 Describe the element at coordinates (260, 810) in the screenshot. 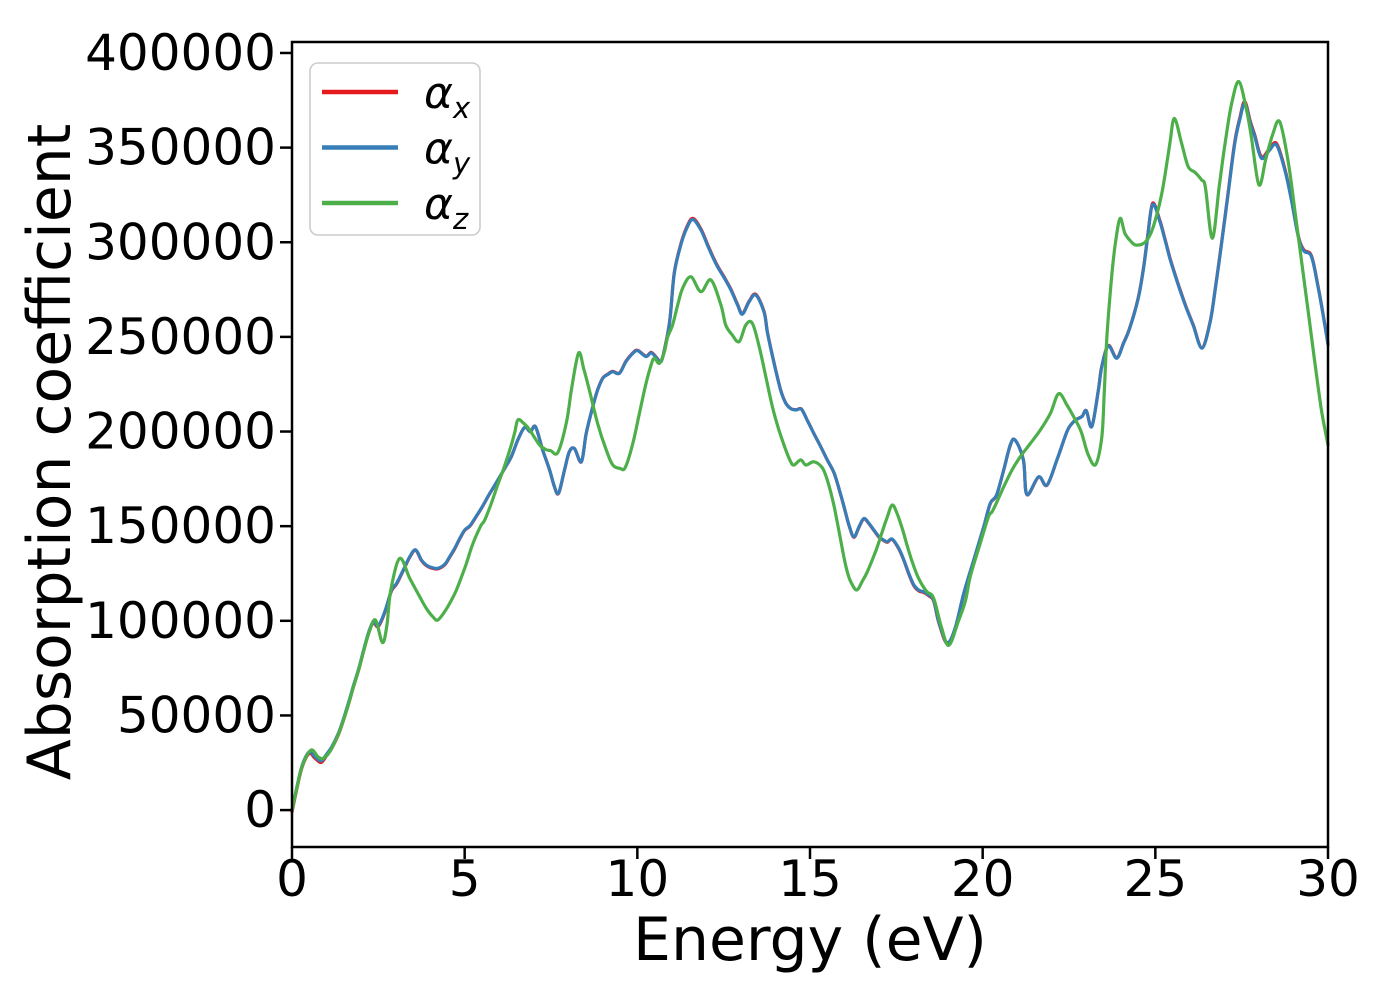

I see `y-tick-label: 0` at that location.